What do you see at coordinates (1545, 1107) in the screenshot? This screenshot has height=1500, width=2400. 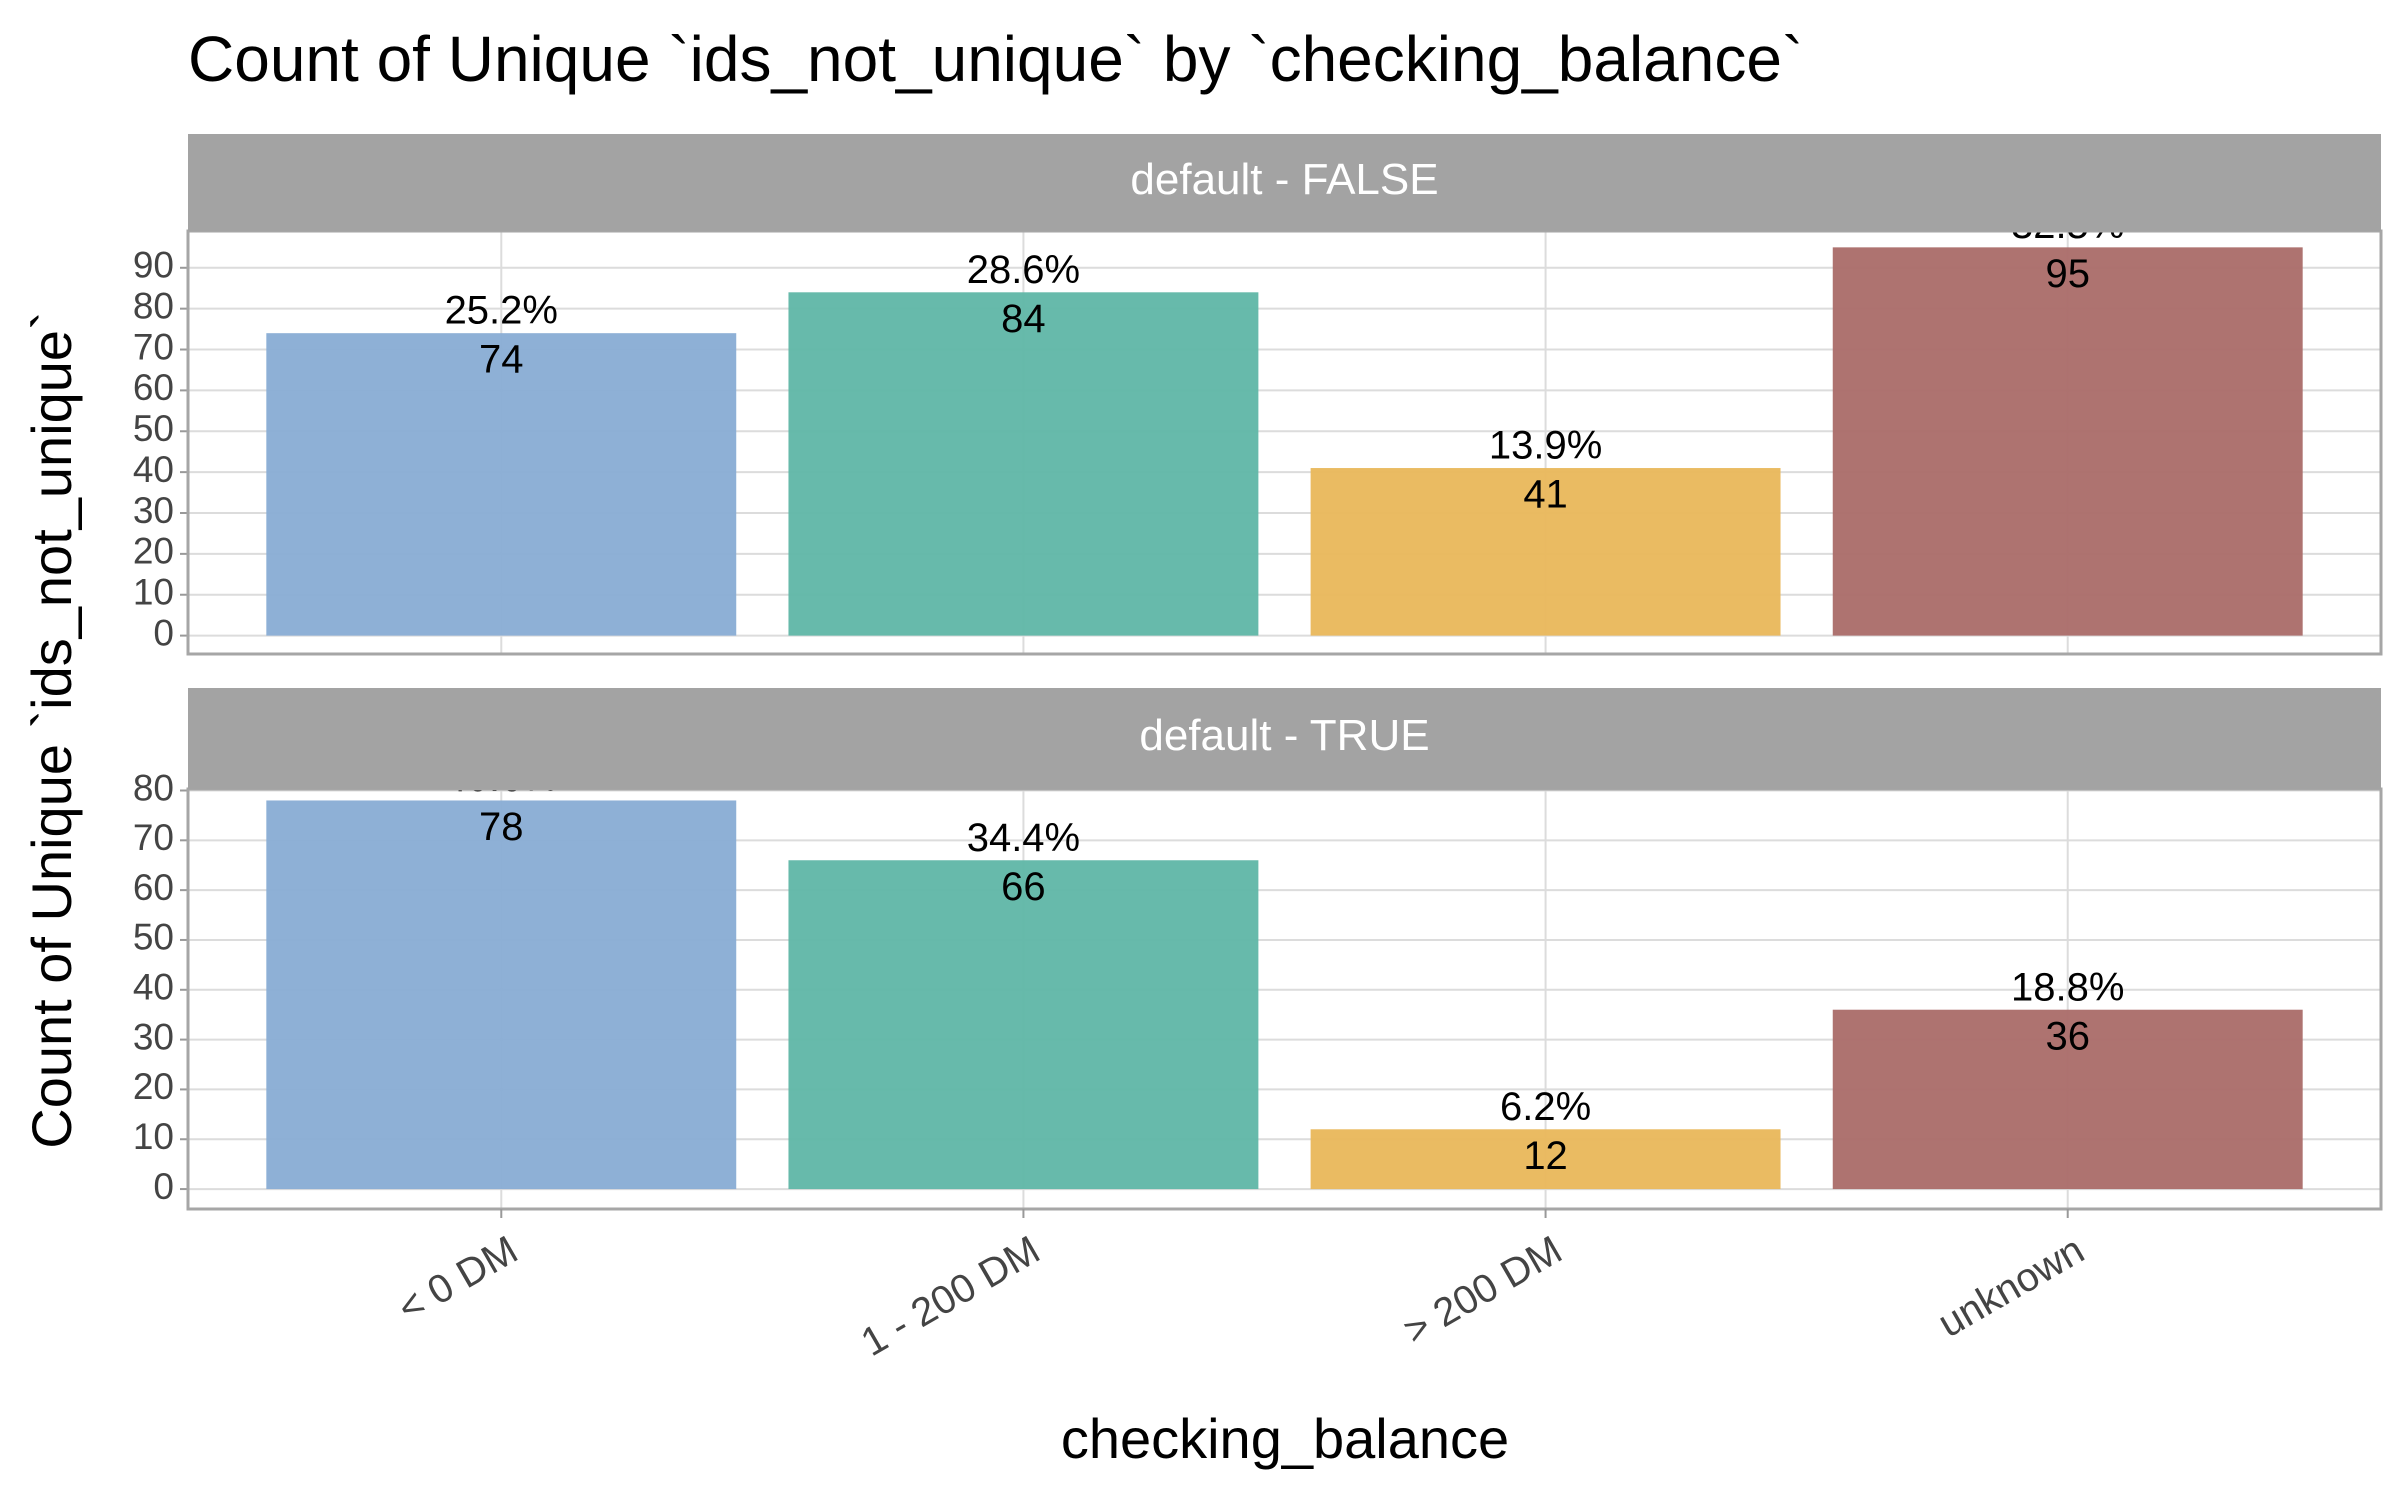 I see `percent-label: 6.2%` at bounding box center [1545, 1107].